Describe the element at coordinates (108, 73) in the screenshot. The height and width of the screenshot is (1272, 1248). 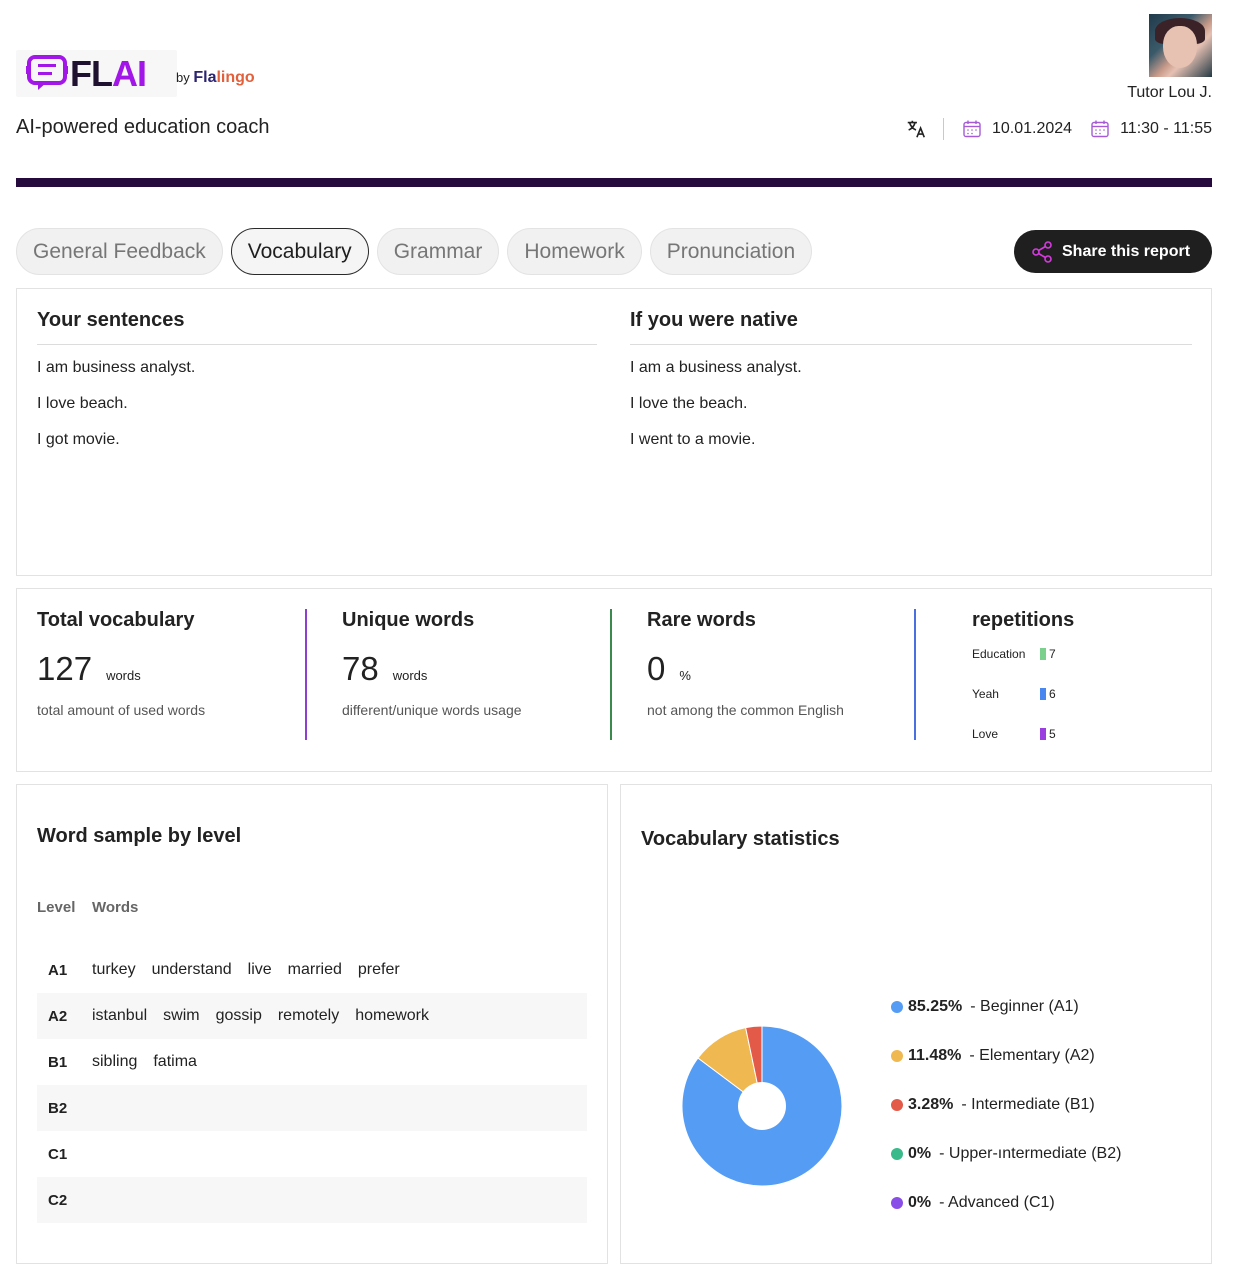
I see `logo-wordmark: FLAI` at that location.